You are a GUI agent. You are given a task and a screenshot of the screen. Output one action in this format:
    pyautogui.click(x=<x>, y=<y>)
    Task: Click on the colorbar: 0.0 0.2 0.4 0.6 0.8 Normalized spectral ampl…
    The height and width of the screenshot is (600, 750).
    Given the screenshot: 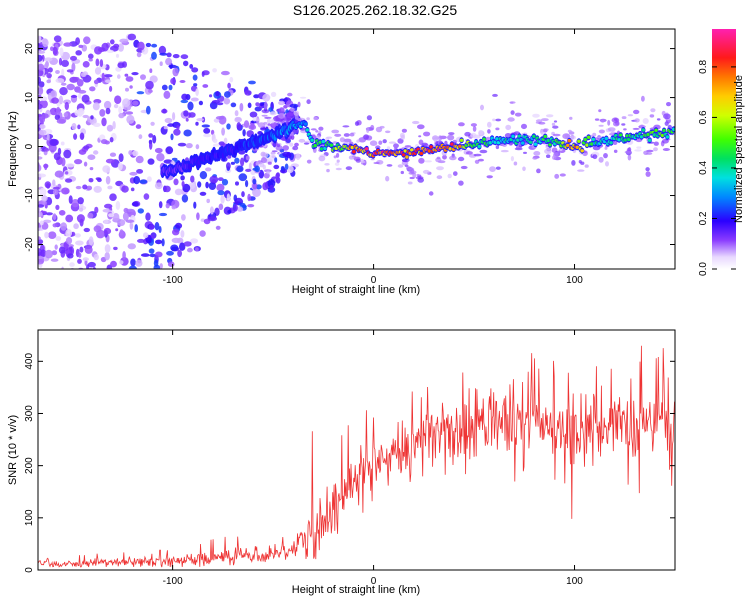 What is the action you would take?
    pyautogui.click(x=721, y=152)
    